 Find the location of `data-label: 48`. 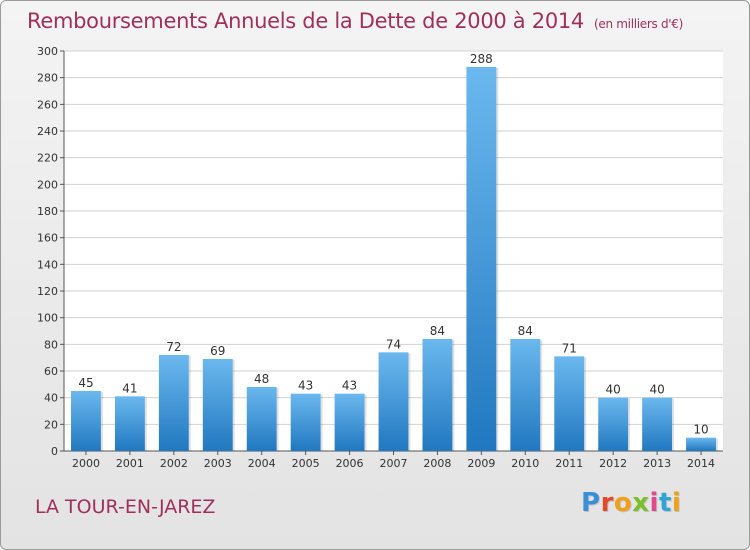

data-label: 48 is located at coordinates (261, 379).